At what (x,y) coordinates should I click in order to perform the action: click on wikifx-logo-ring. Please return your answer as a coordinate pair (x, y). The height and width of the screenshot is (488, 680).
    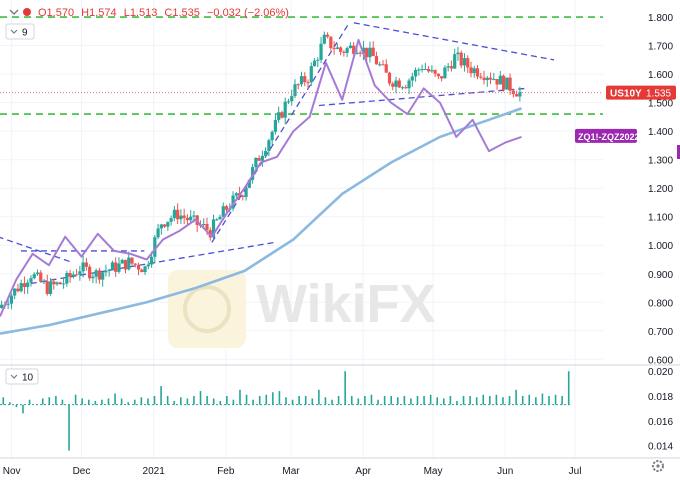
    Looking at the image, I should click on (207, 309).